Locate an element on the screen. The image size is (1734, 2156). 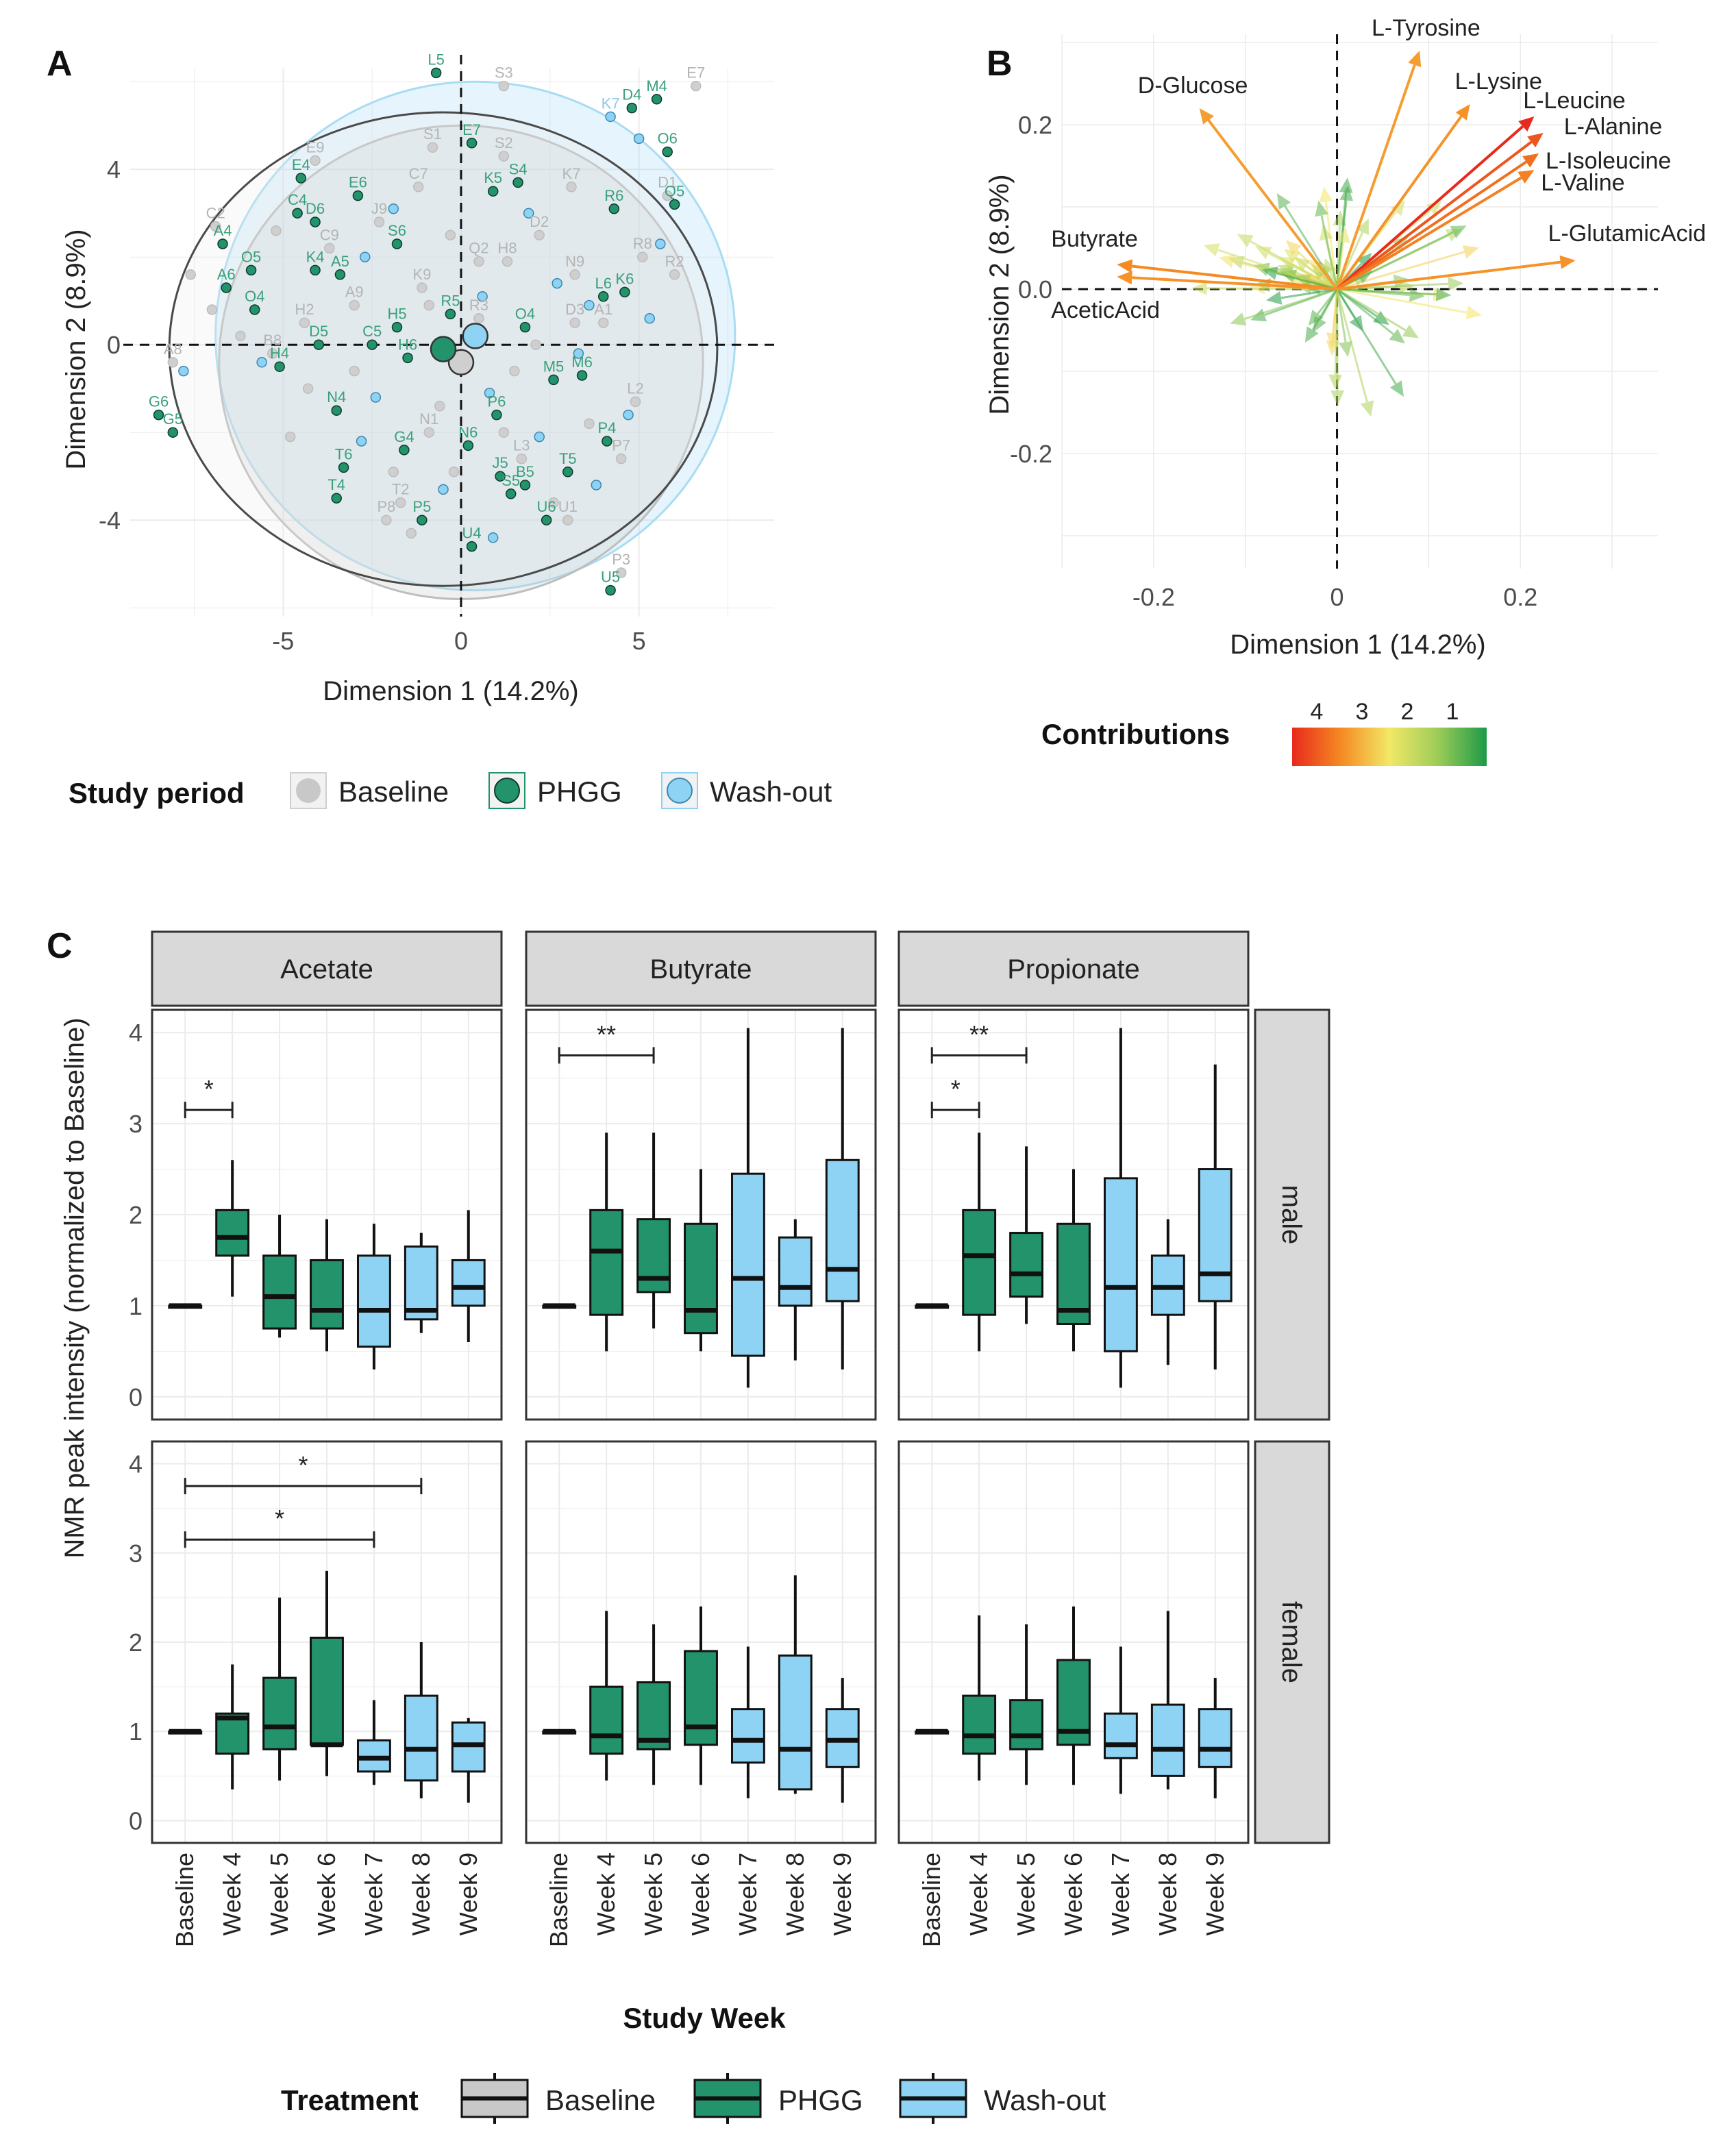
pca-point-label: Q2 is located at coordinates (478, 249).